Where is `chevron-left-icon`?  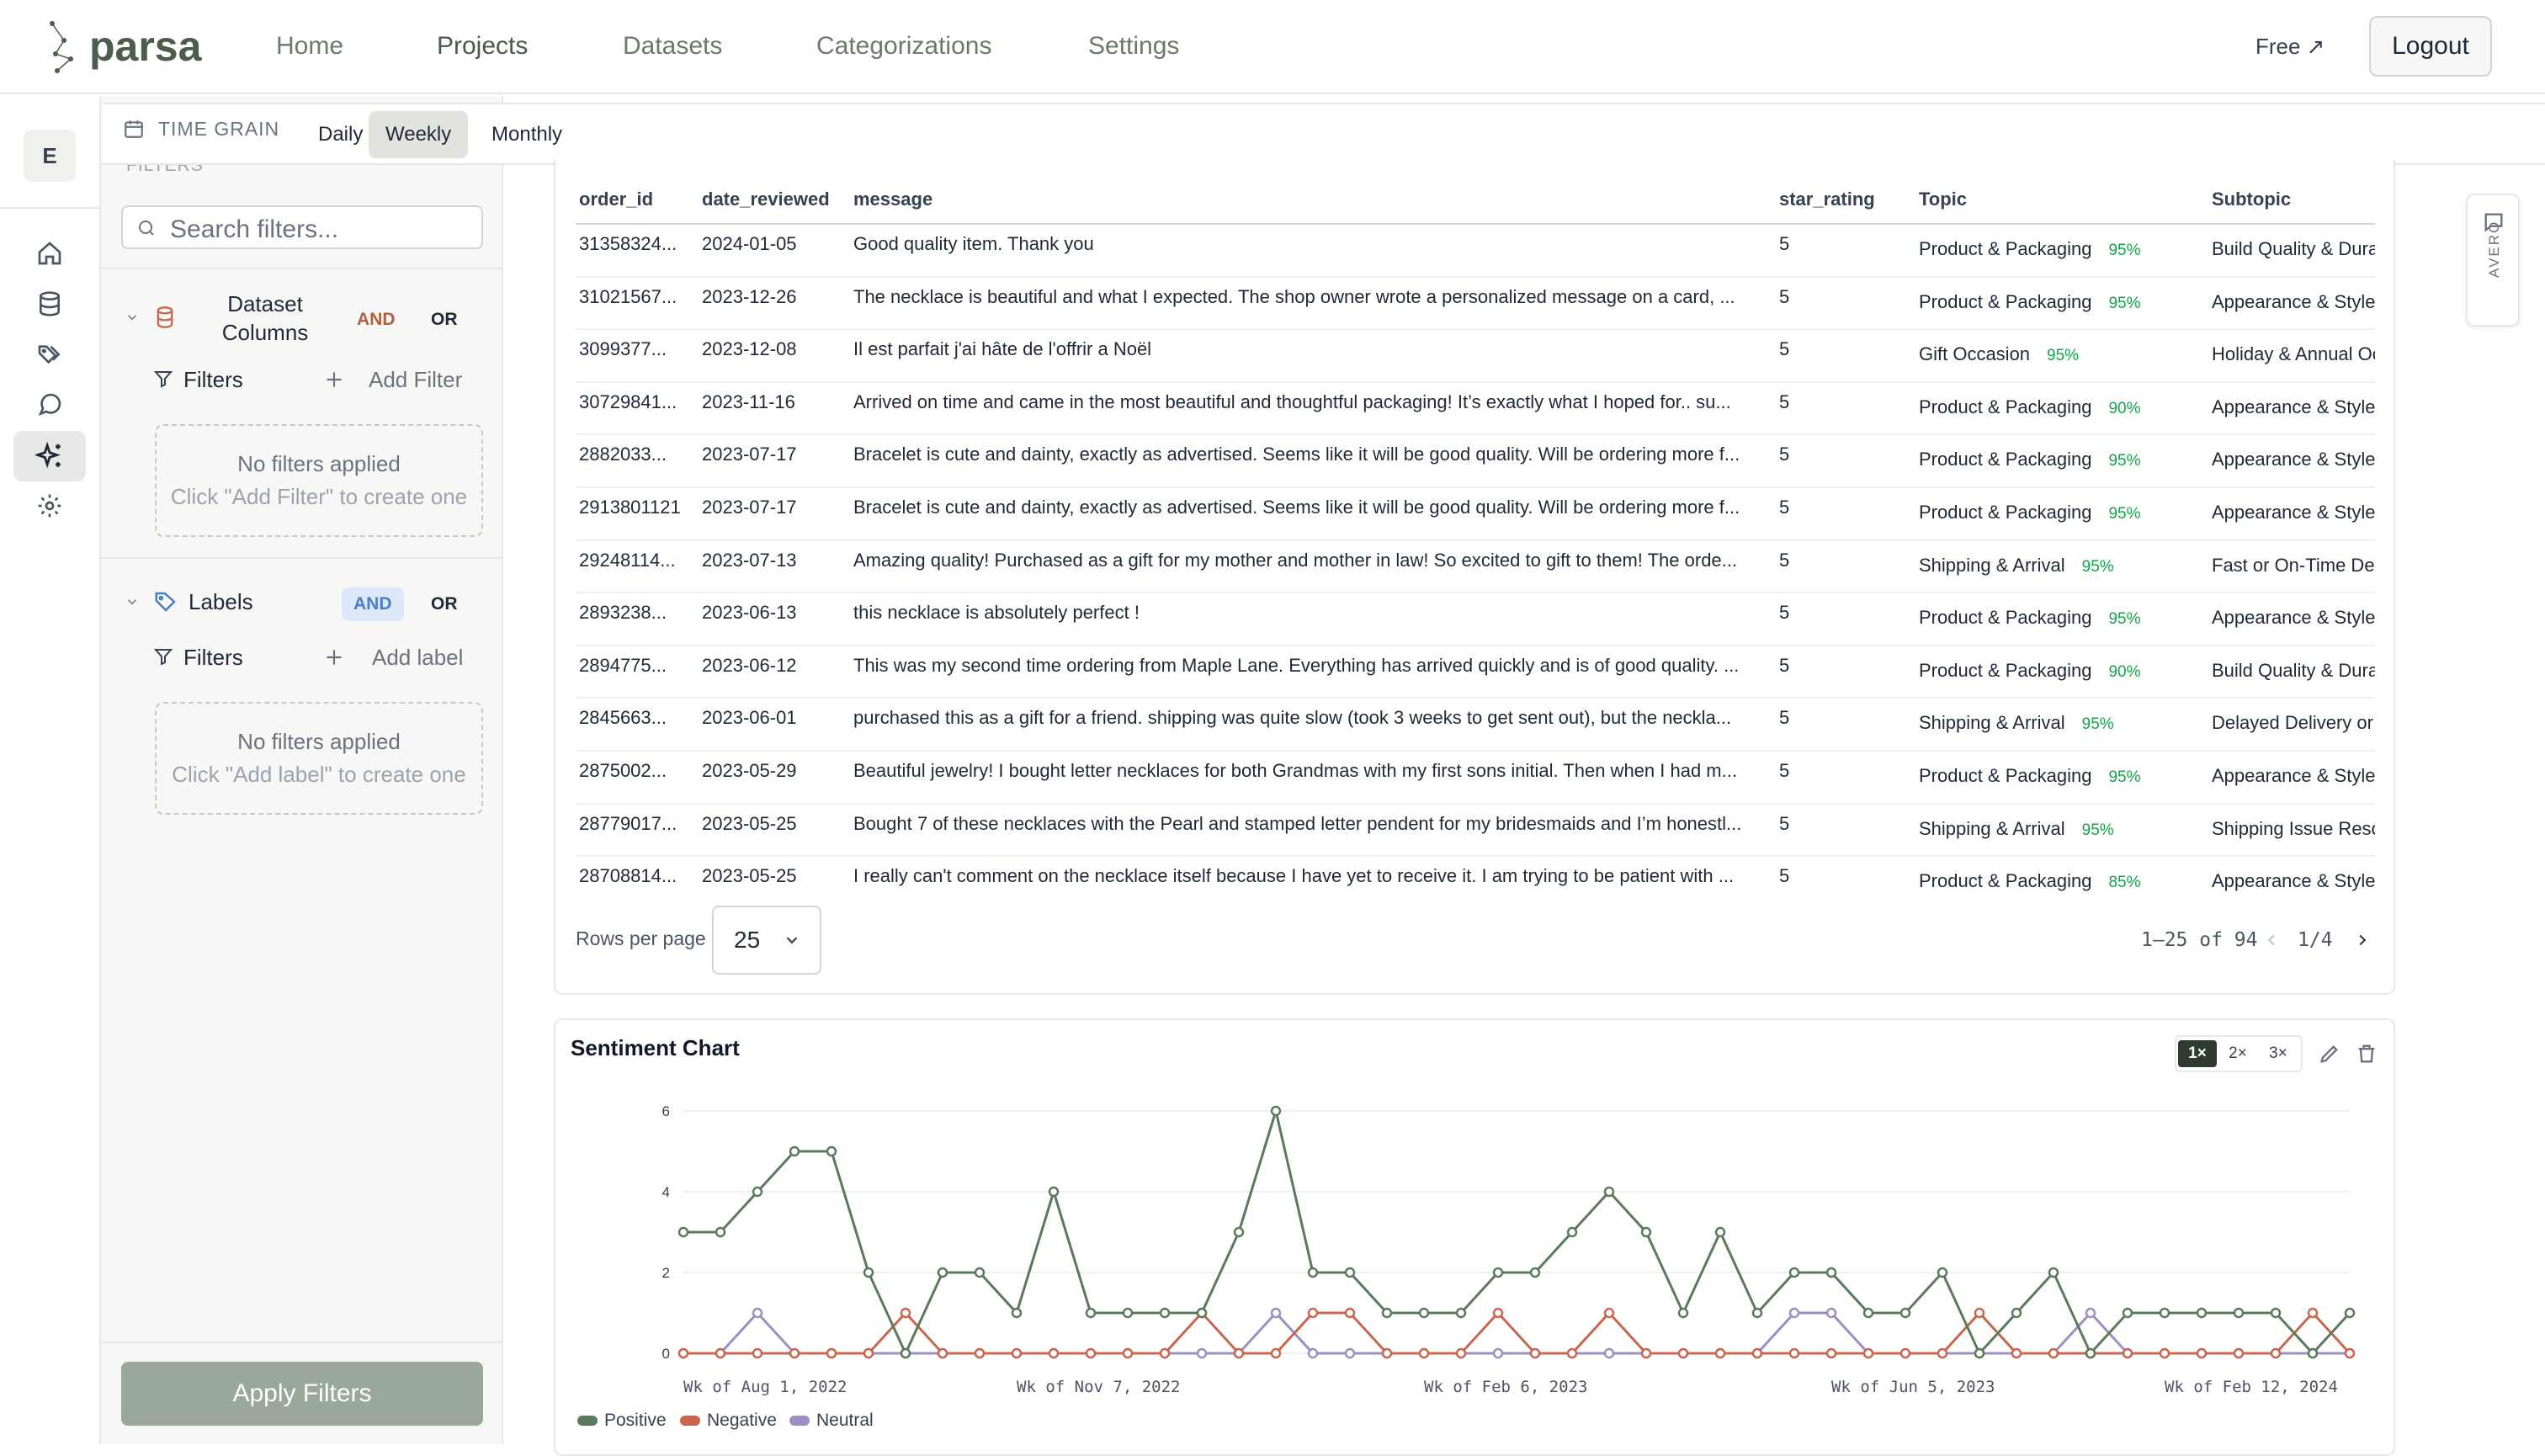 chevron-left-icon is located at coordinates (2272, 940).